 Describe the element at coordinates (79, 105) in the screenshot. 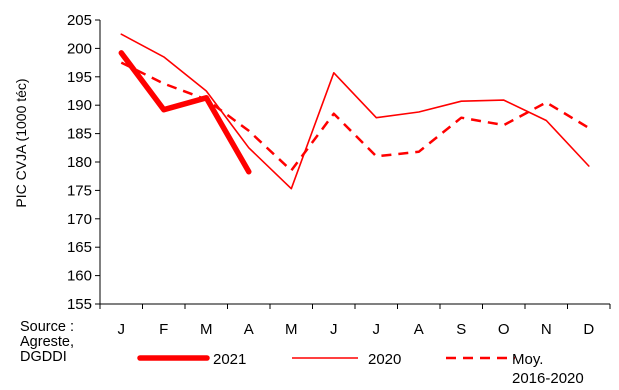

I see `y-tick-label: 190` at that location.